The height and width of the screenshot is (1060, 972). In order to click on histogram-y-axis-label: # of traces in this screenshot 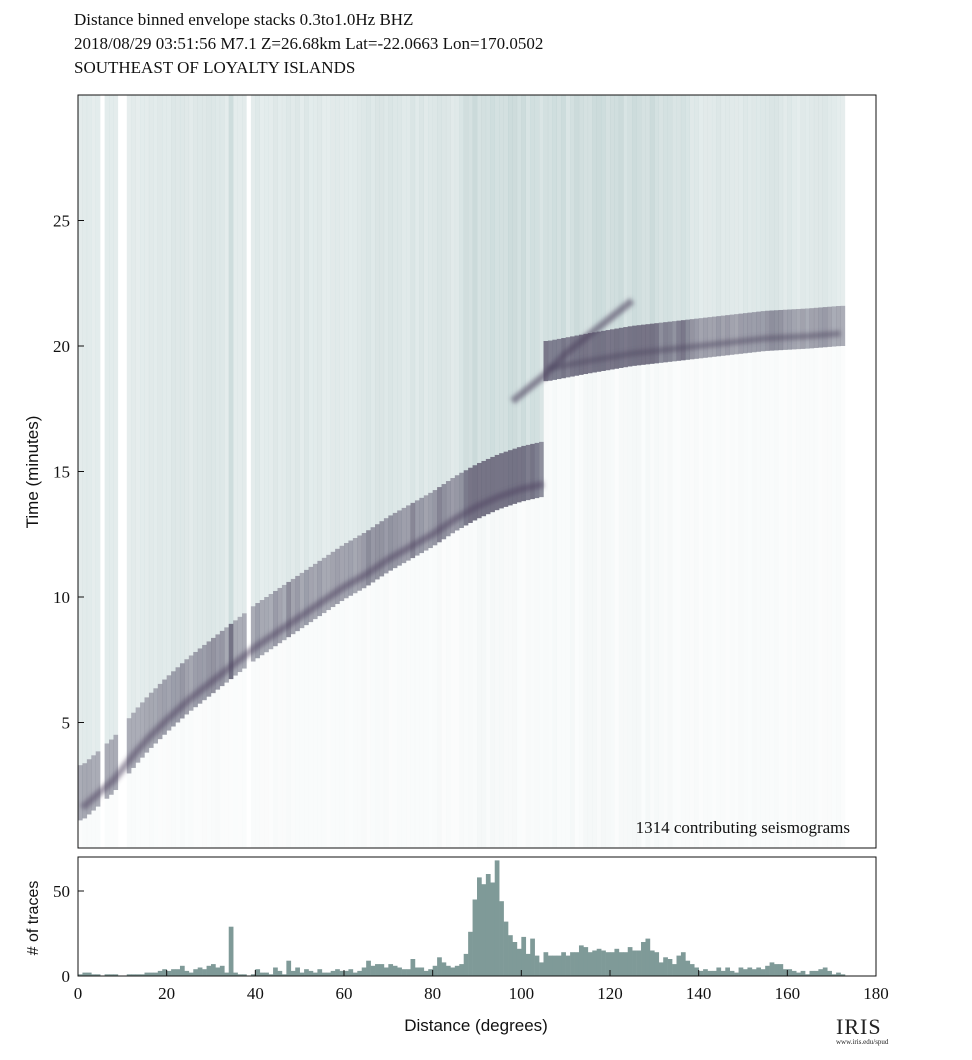, I will do `click(33, 918)`.